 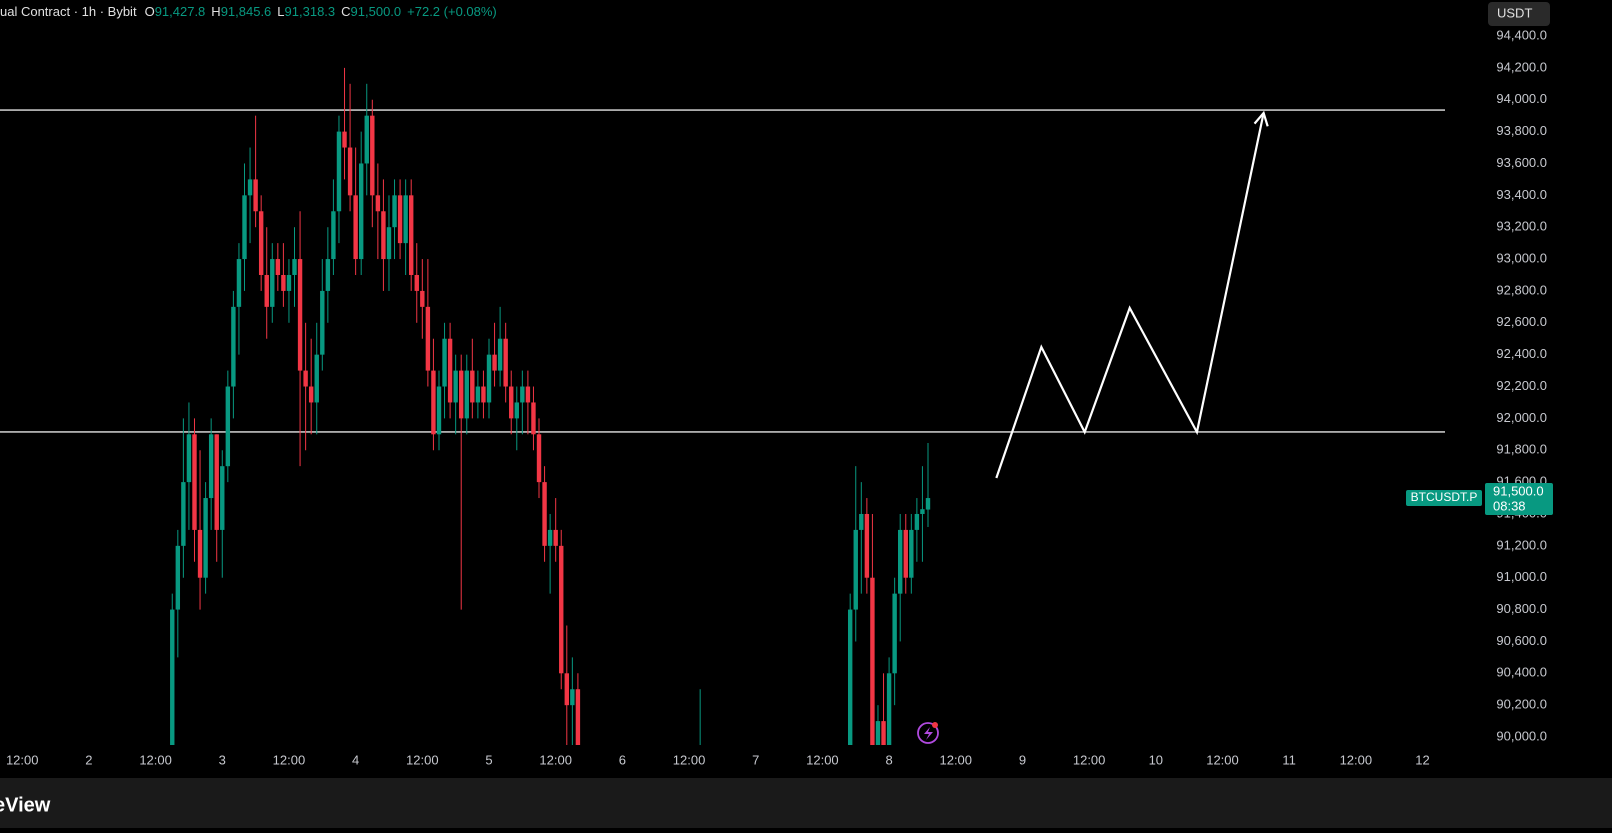 What do you see at coordinates (928, 733) in the screenshot?
I see `event-icon` at bounding box center [928, 733].